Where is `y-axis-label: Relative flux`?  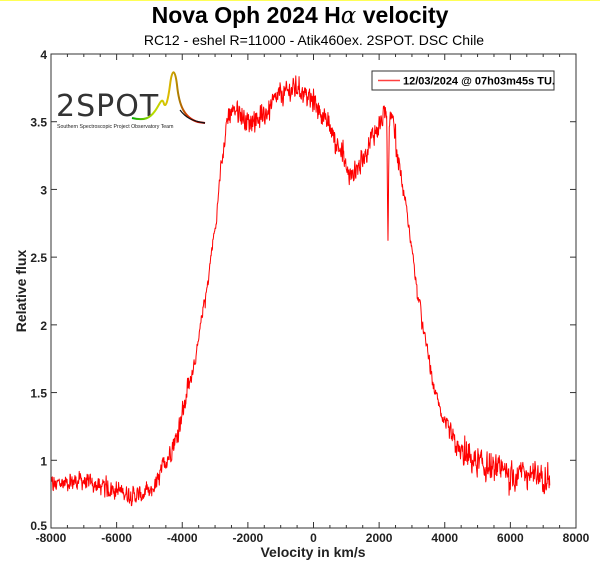
y-axis-label: Relative flux is located at coordinates (21, 291).